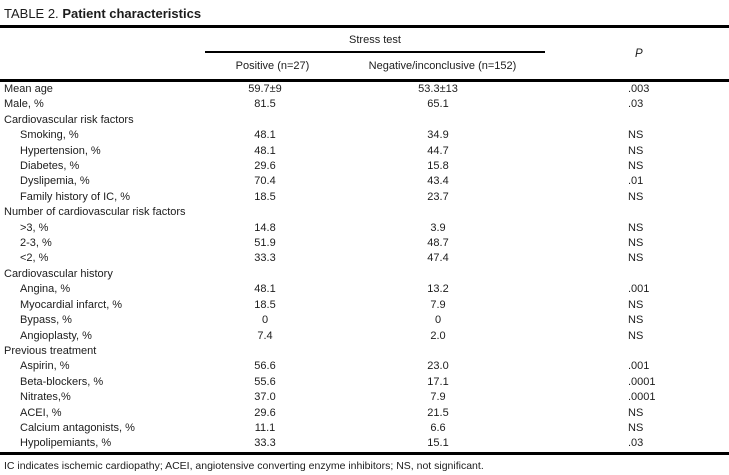  What do you see at coordinates (438, 104) in the screenshot?
I see `value-negative: 65.1` at bounding box center [438, 104].